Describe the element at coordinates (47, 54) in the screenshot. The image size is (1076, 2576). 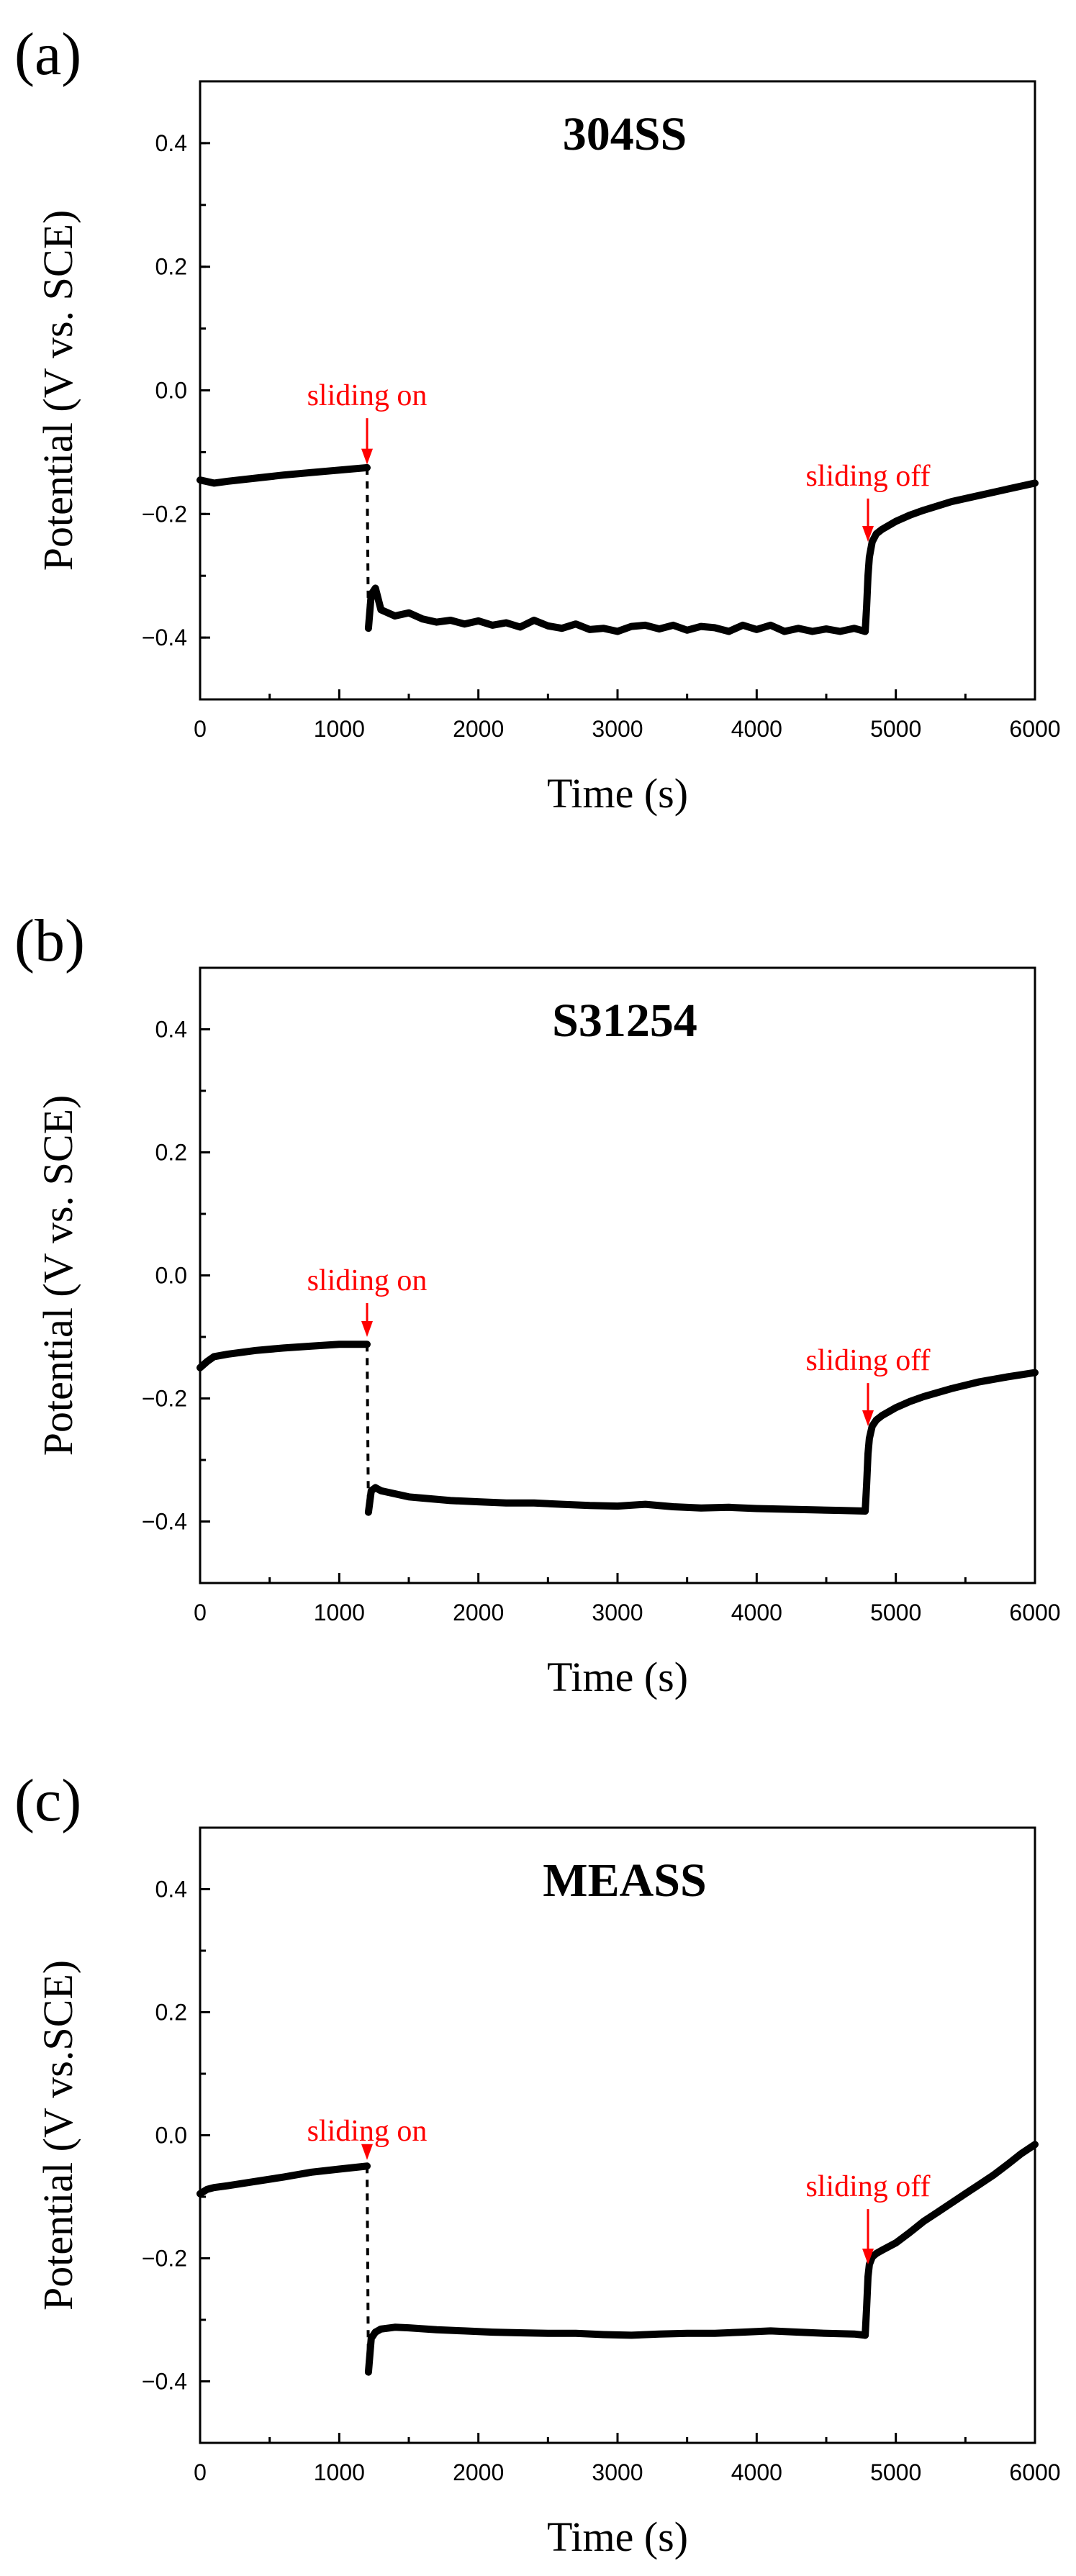
I see `panel-label: (a)` at that location.